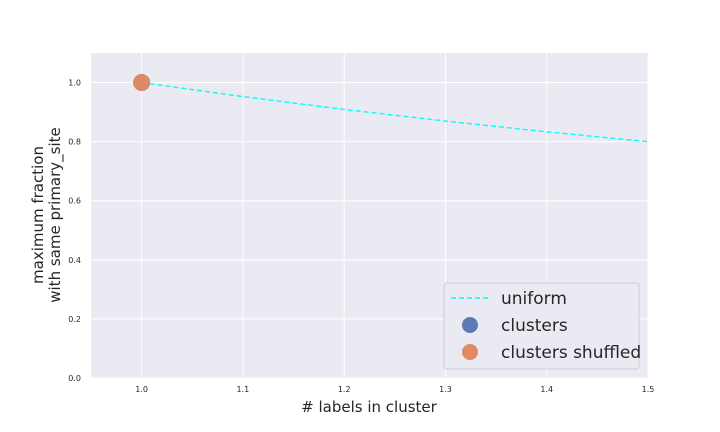 The image size is (720, 432). What do you see at coordinates (141, 389) in the screenshot?
I see `x-tick-label: 1.0` at bounding box center [141, 389].